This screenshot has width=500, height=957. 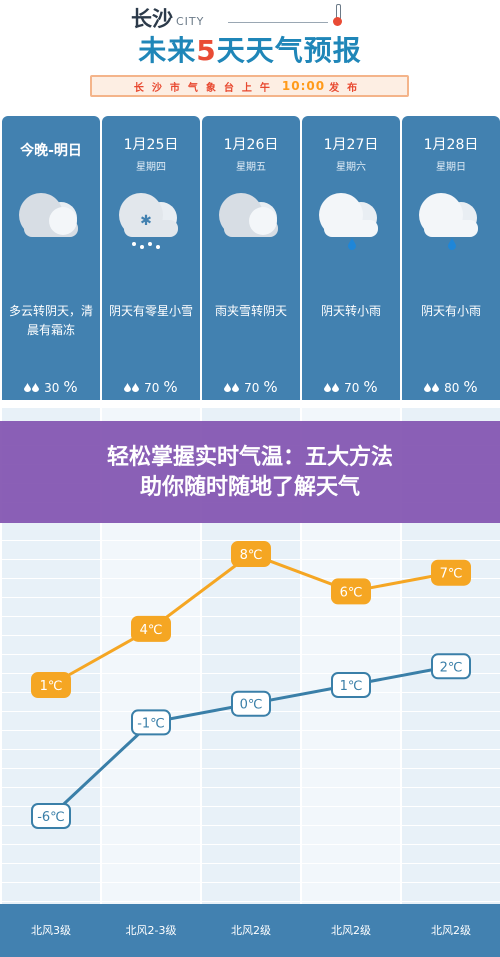 What do you see at coordinates (50, 320) in the screenshot?
I see `day-description: 多云转阴天，清晨有霜冻` at bounding box center [50, 320].